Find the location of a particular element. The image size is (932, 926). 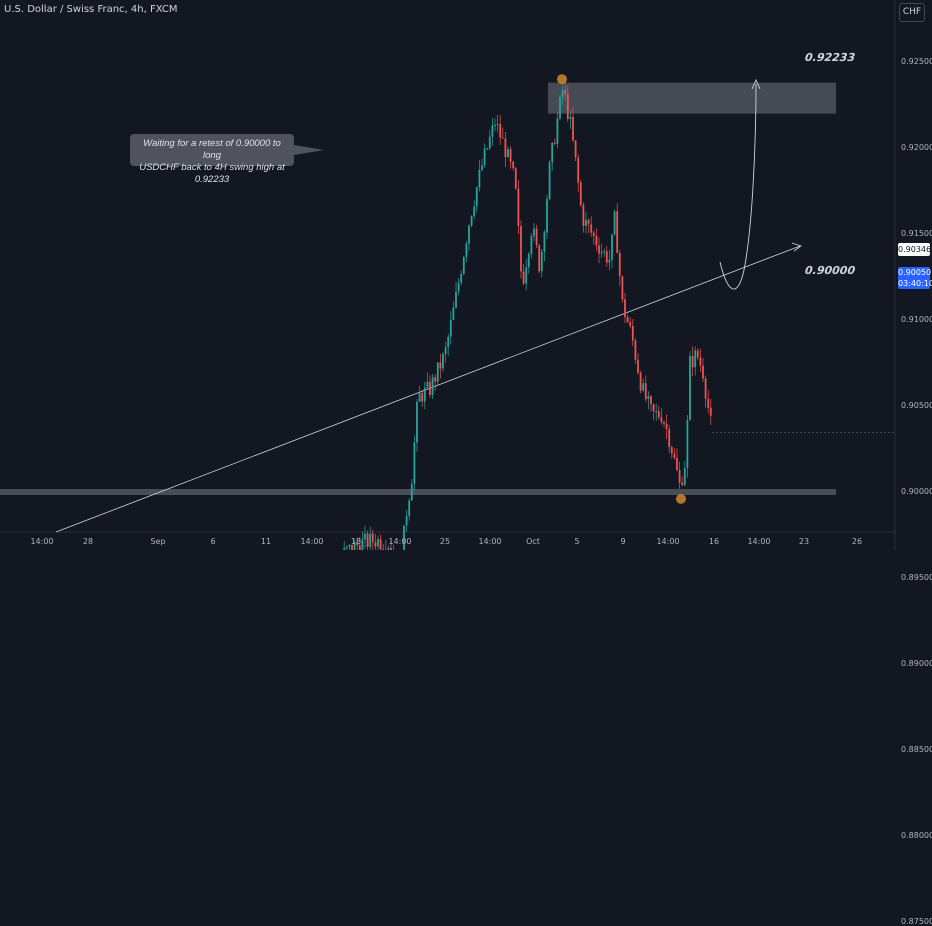

x-tick-label: Sep is located at coordinates (157, 541).